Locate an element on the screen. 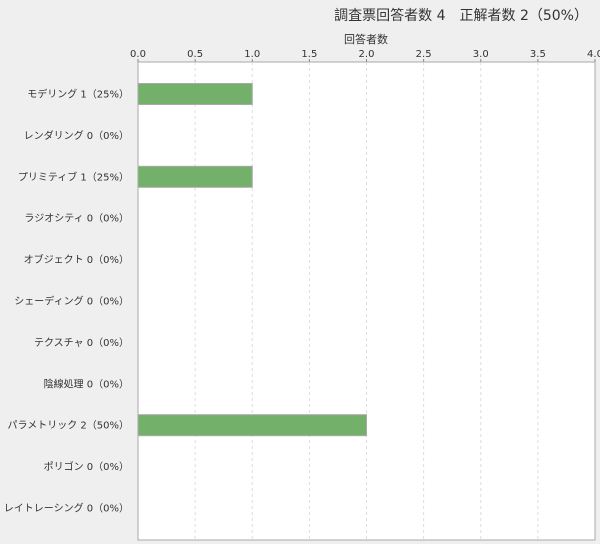  category-label: テクスチャ 0（0%） is located at coordinates (81, 343).